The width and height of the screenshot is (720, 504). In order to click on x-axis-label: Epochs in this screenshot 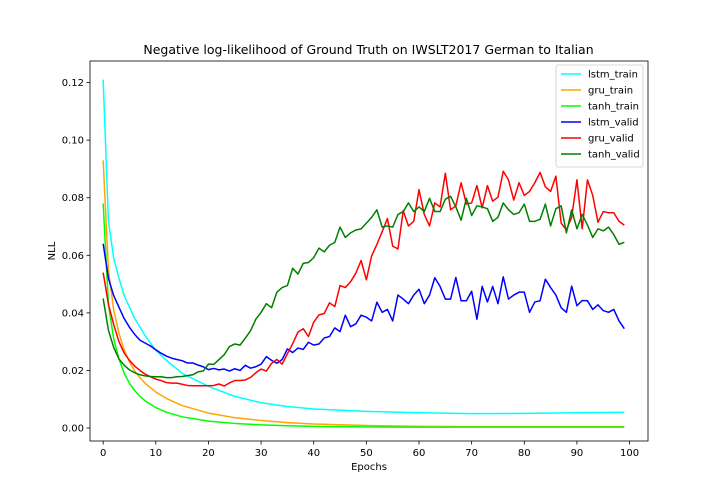, I will do `click(369, 467)`.